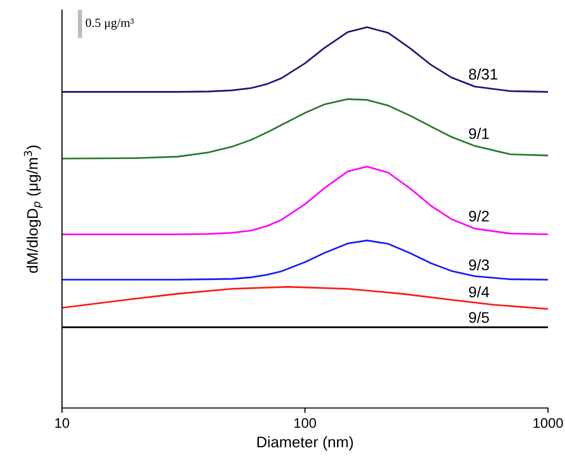 The height and width of the screenshot is (462, 565). What do you see at coordinates (479, 264) in the screenshot?
I see `series-label: 9/3` at bounding box center [479, 264].